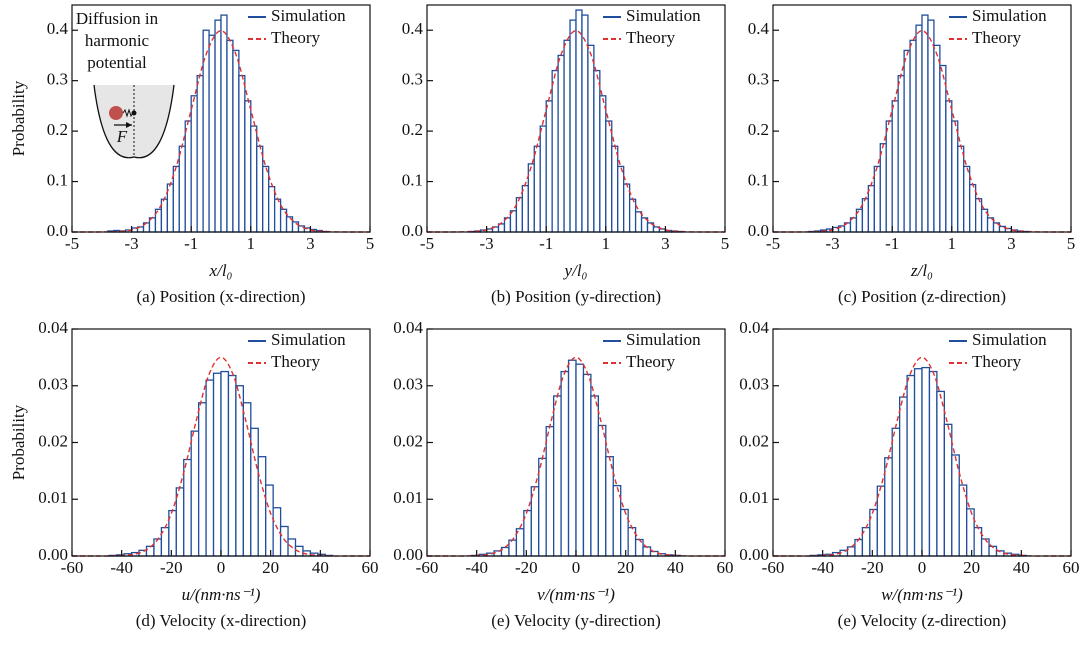 The width and height of the screenshot is (1081, 646). I want to click on plot-frame, so click(922, 118).